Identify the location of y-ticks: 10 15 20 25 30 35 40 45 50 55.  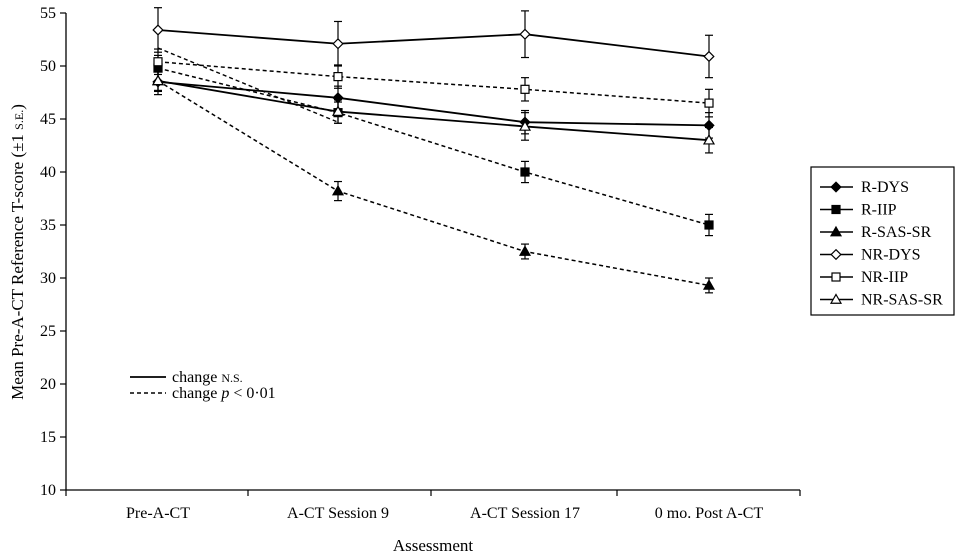
(53, 252).